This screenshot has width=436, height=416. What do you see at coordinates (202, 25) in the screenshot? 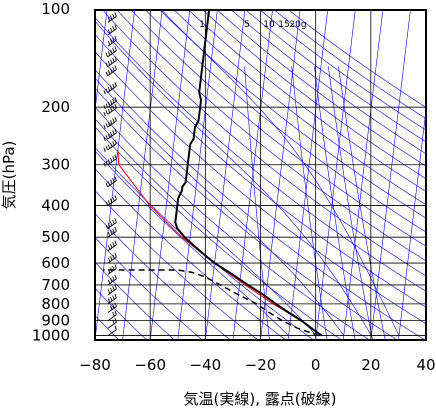
I see `mixing-ratio-label: 1` at bounding box center [202, 25].